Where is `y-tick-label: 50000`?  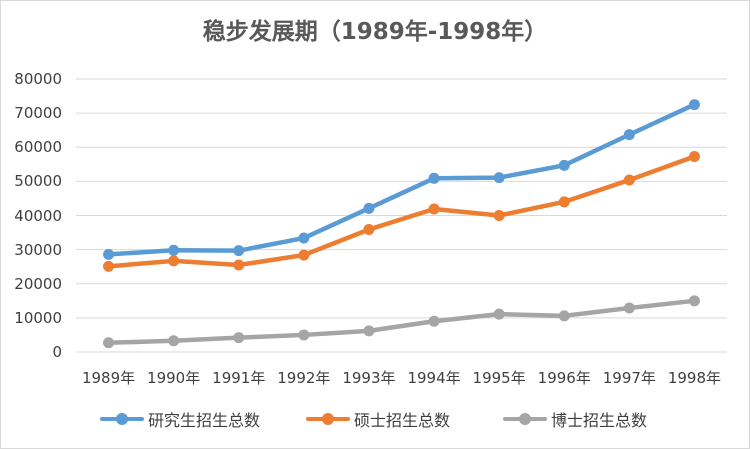 y-tick-label: 50000 is located at coordinates (38, 181).